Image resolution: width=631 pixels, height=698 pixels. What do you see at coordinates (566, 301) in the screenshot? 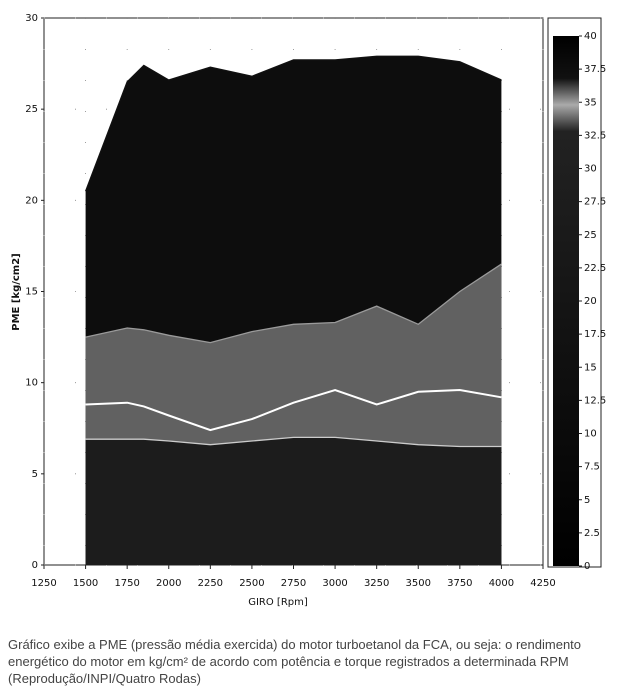
I see `colorbar` at bounding box center [566, 301].